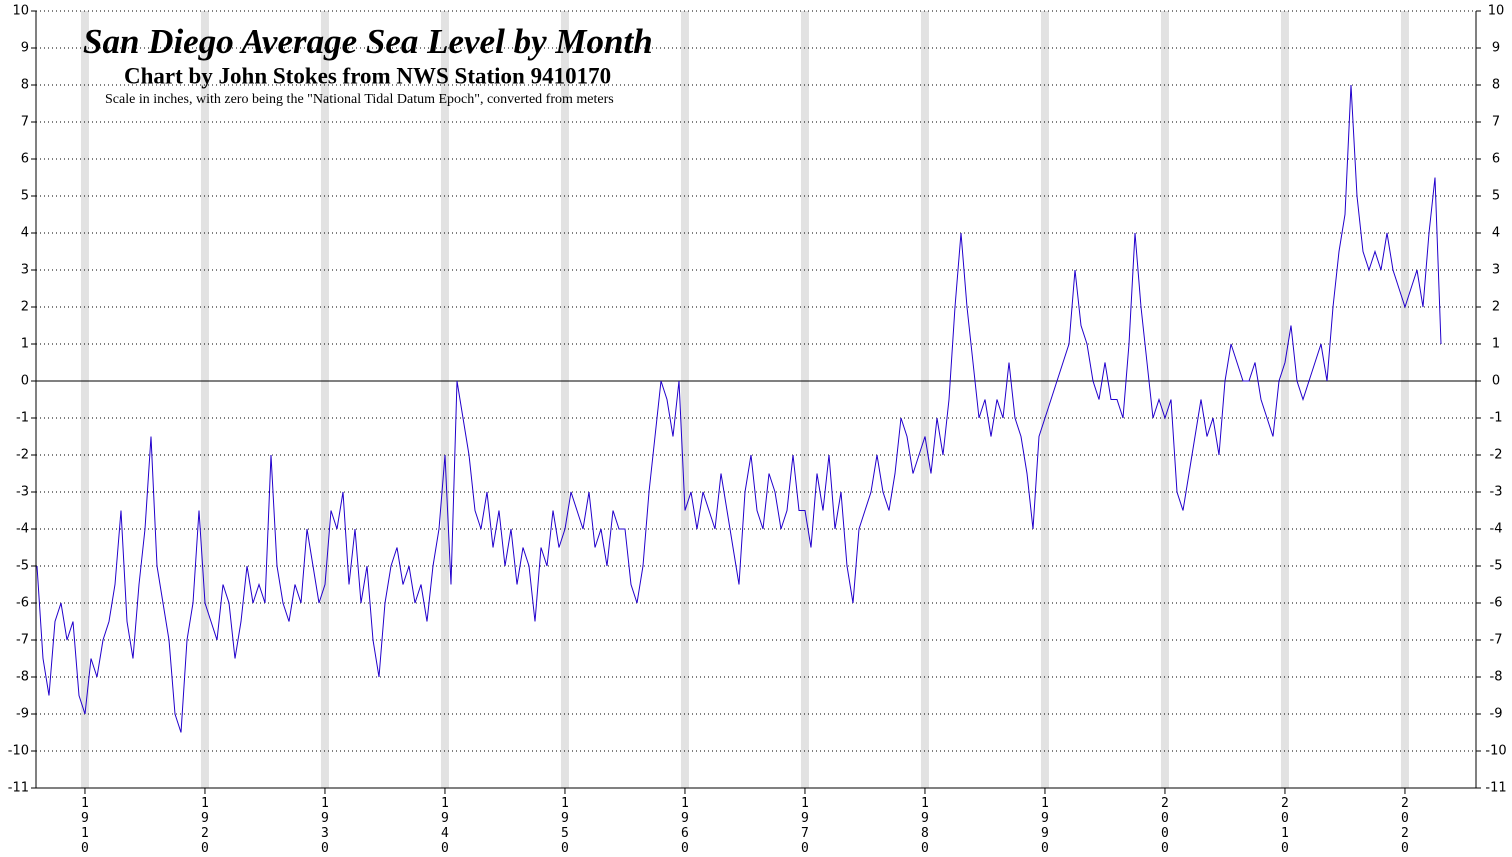 This screenshot has width=1512, height=857. What do you see at coordinates (1496, 640) in the screenshot?
I see `y2-tick-label: -7` at bounding box center [1496, 640].